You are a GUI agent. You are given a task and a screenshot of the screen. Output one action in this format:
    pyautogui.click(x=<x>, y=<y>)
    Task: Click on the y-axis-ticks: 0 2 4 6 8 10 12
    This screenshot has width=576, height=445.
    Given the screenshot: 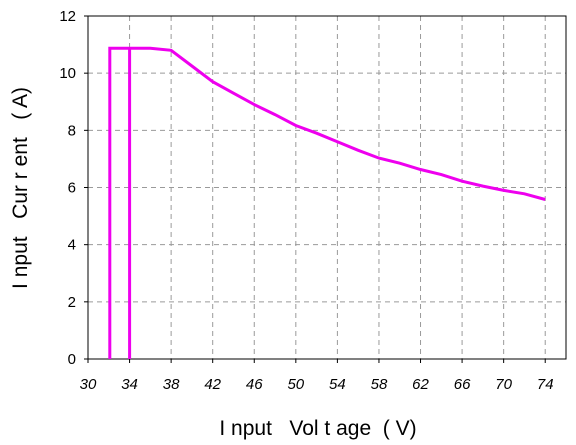 What is the action you would take?
    pyautogui.click(x=73, y=188)
    